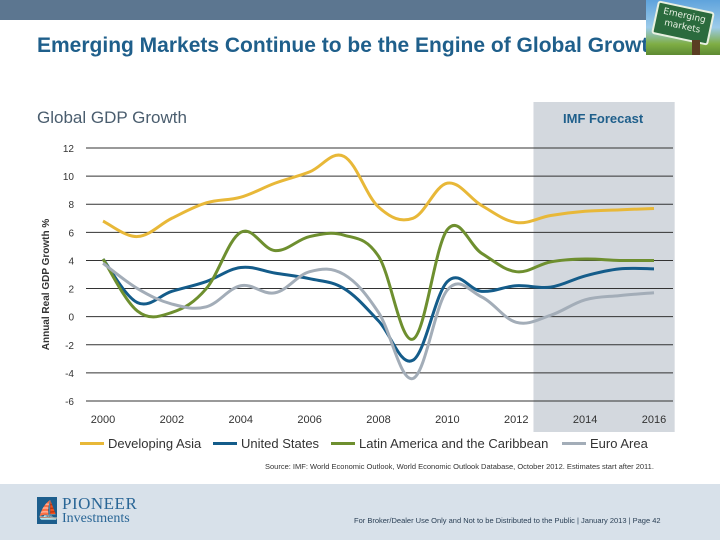 This screenshot has height=540, width=720. I want to click on y-tick-labels: 12 10 8 6 4 2 0 -2 -4 -6, so click(69, 276).